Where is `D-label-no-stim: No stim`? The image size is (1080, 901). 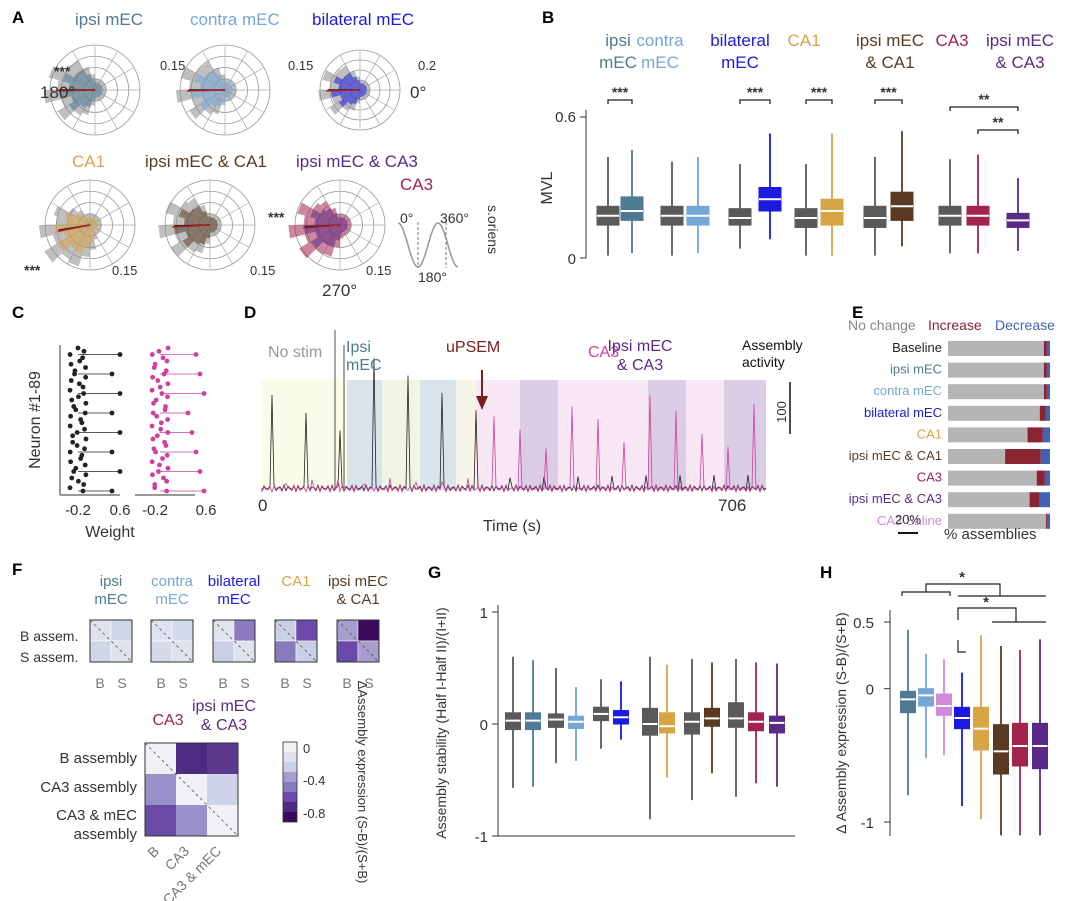
D-label-no-stim: No stim is located at coordinates (295, 352).